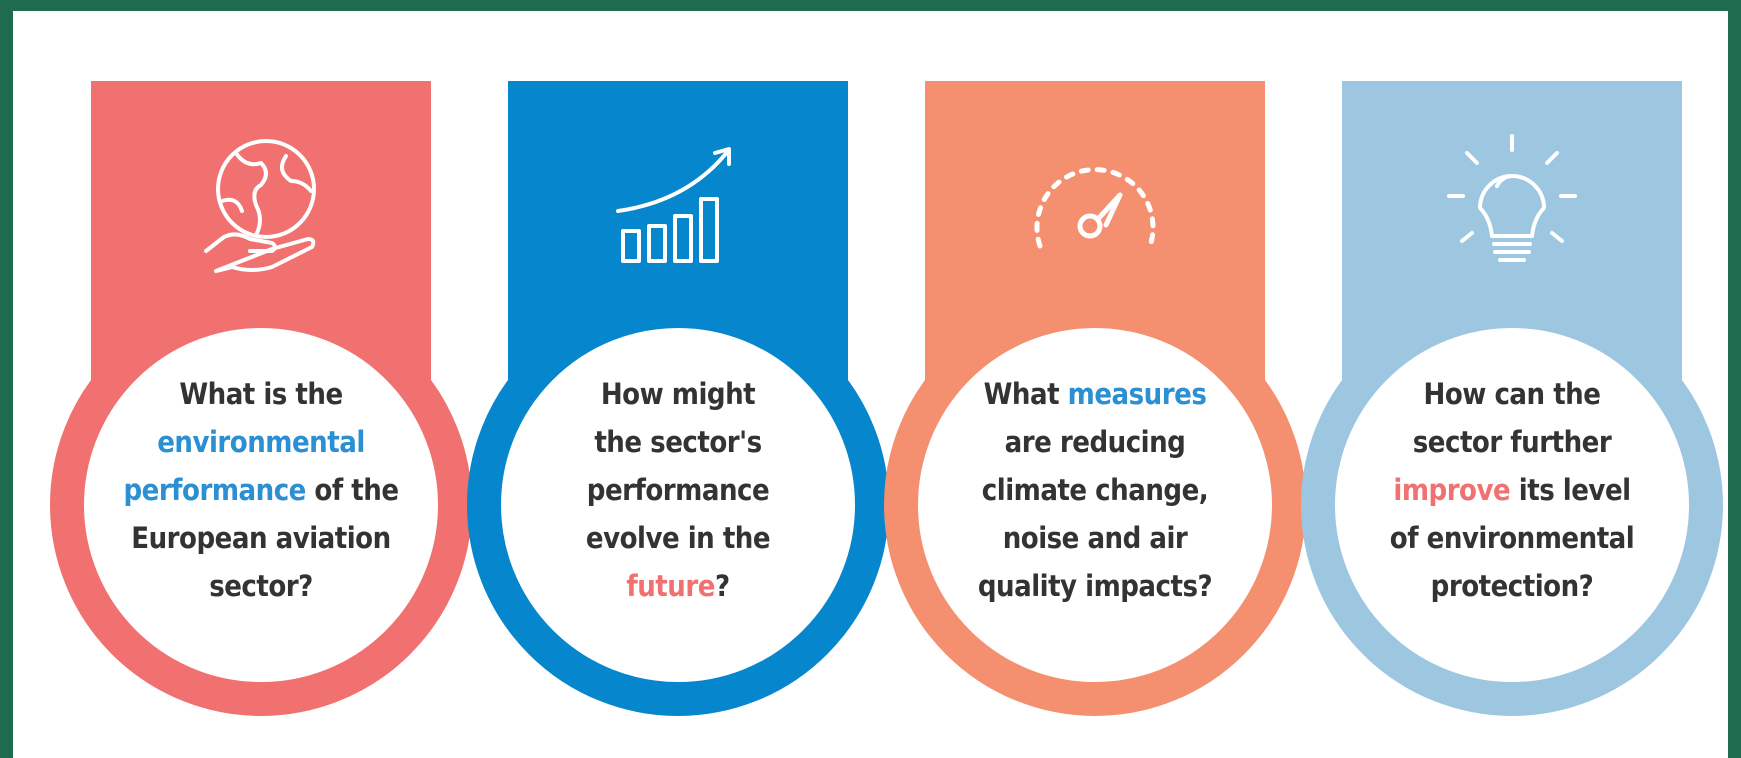 This screenshot has width=1741, height=758. I want to click on lightbulb-icon, so click(1512, 198).